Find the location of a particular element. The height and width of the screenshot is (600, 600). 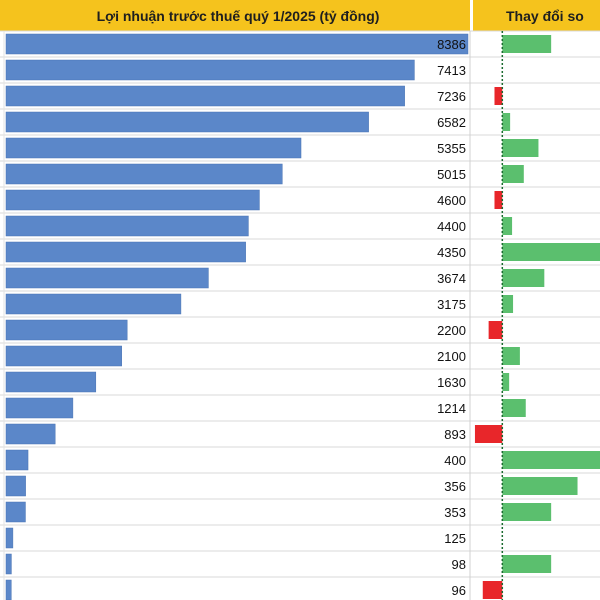

profit-value-label: 7236 is located at coordinates (451, 96).